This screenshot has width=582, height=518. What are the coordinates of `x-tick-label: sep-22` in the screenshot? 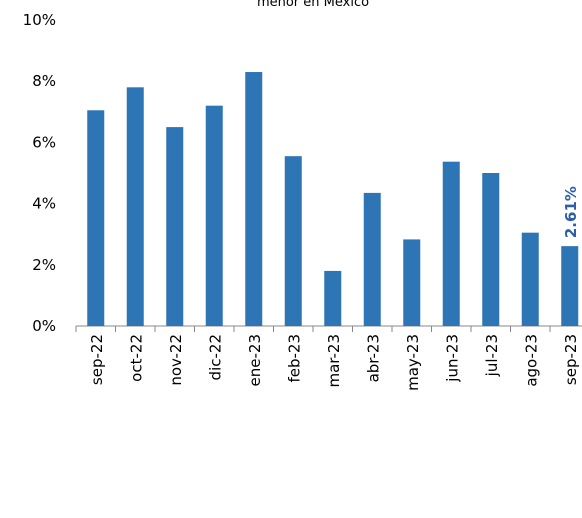 It's located at (97, 359).